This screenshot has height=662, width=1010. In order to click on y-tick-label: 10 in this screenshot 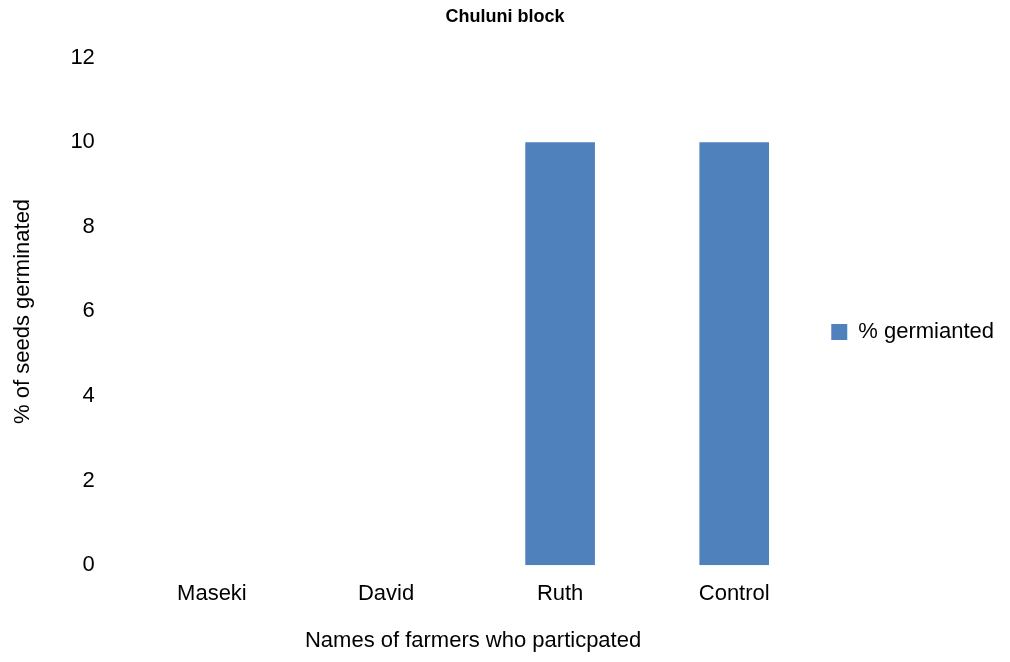, I will do `click(82, 141)`.